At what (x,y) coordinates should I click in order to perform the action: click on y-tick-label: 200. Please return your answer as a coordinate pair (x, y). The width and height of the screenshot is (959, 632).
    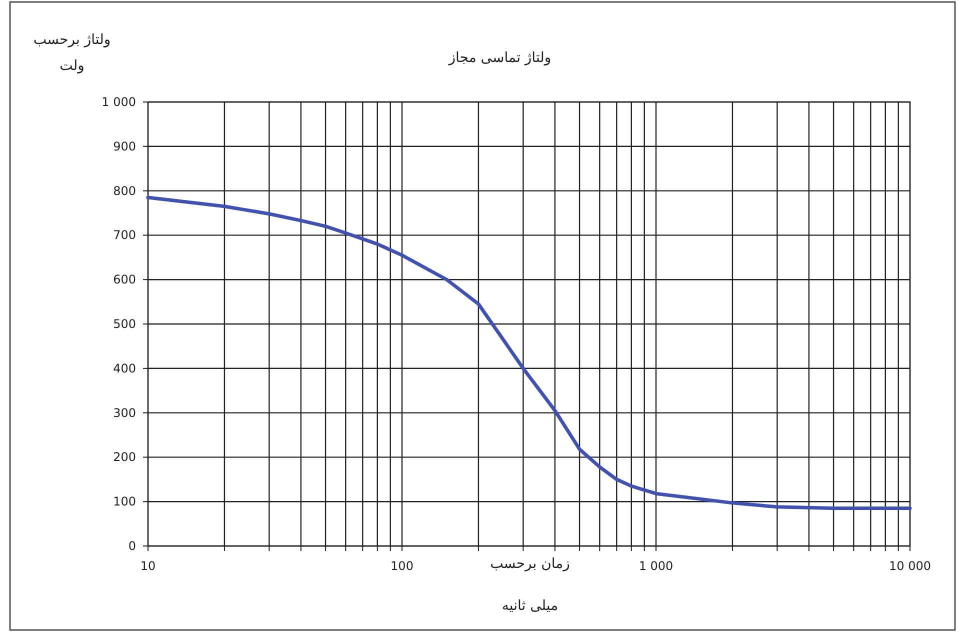
    Looking at the image, I should click on (124, 457).